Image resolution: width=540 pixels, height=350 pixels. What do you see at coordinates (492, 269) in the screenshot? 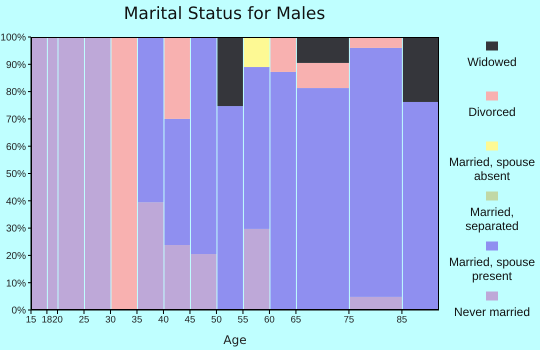
I see `legend-label: Married, spouse present` at bounding box center [492, 269].